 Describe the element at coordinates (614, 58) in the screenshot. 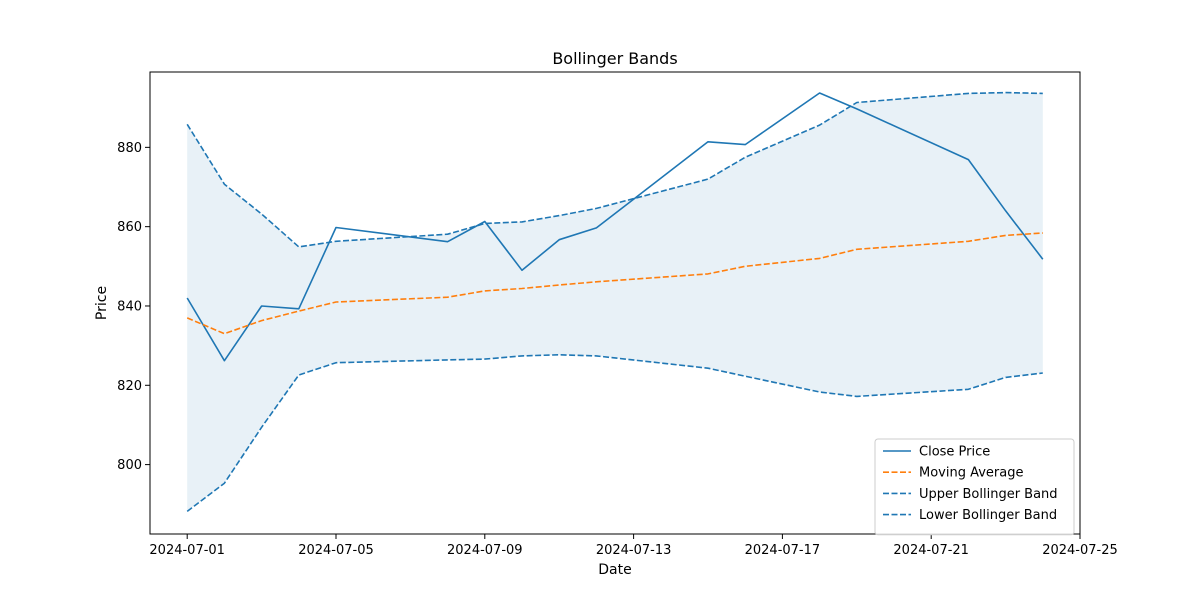

I see `chart-title: Bollinger Bands` at that location.